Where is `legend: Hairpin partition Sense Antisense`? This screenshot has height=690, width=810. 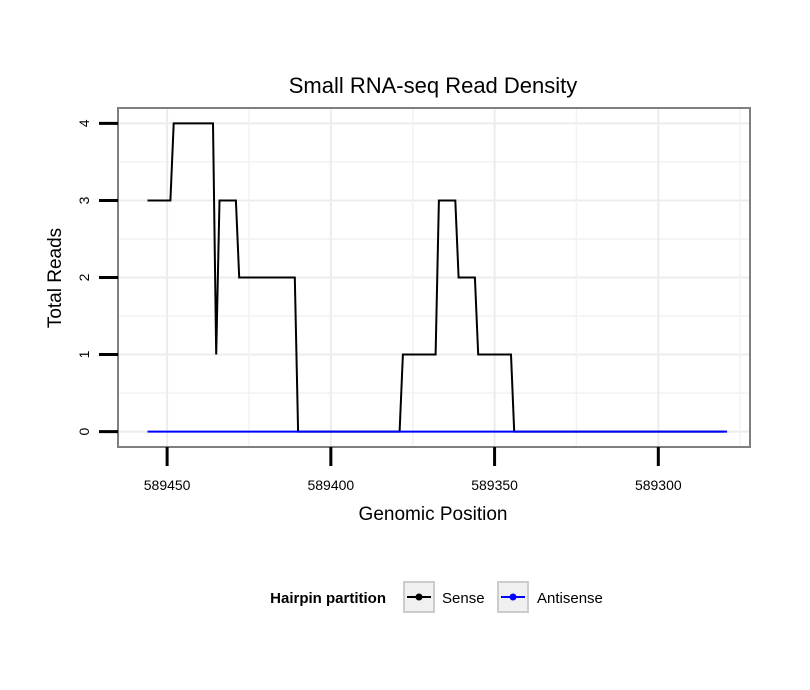
legend: Hairpin partition Sense Antisense is located at coordinates (436, 597).